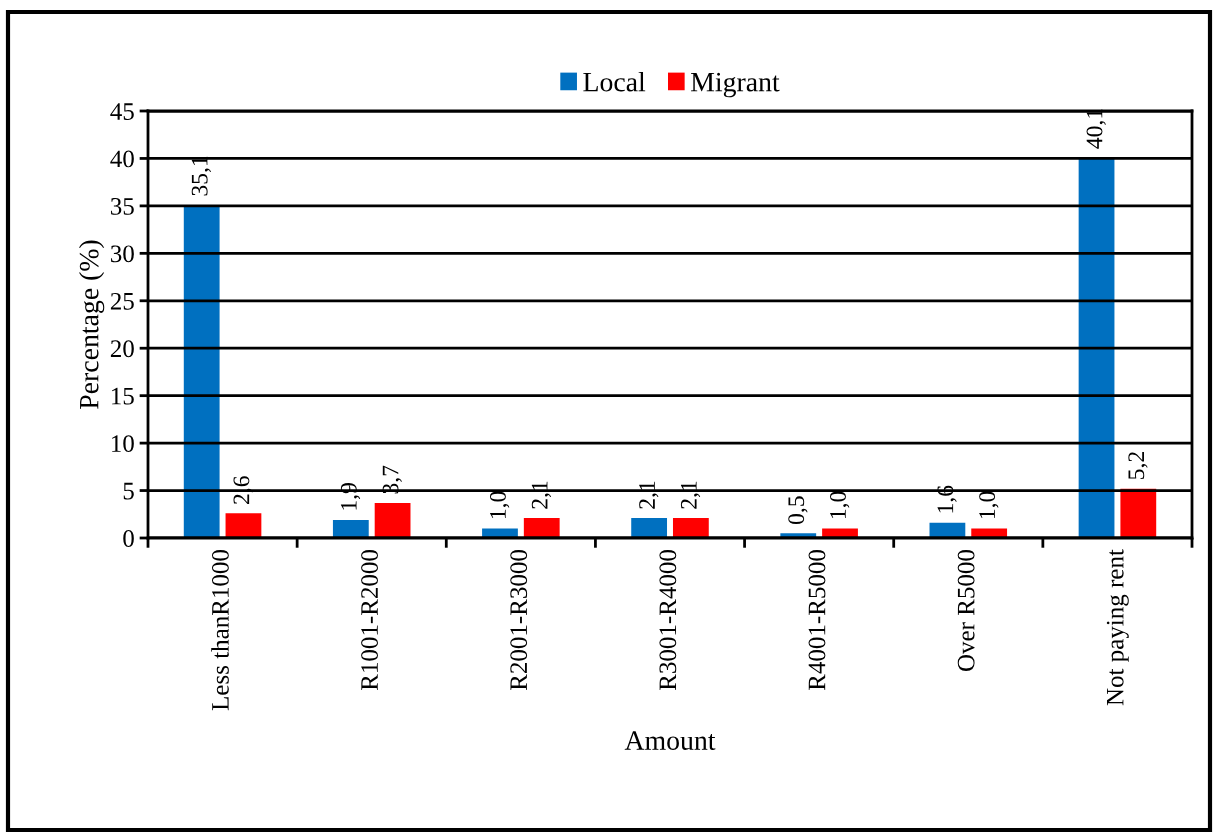  I want to click on y-tick-label: 35, so click(122, 206).